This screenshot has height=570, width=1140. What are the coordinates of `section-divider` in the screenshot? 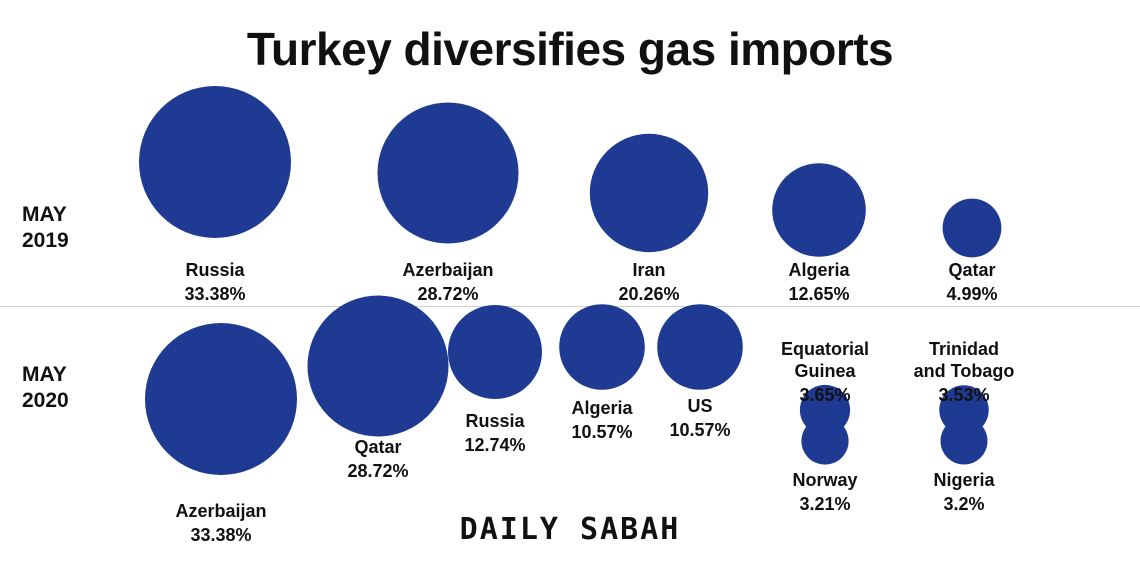 It's located at (570, 306).